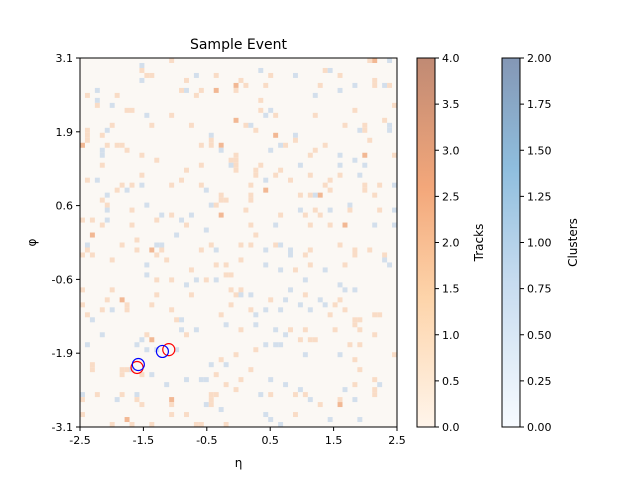  Describe the element at coordinates (451, 289) in the screenshot. I see `colorbar-tick-label: 1.5` at that location.